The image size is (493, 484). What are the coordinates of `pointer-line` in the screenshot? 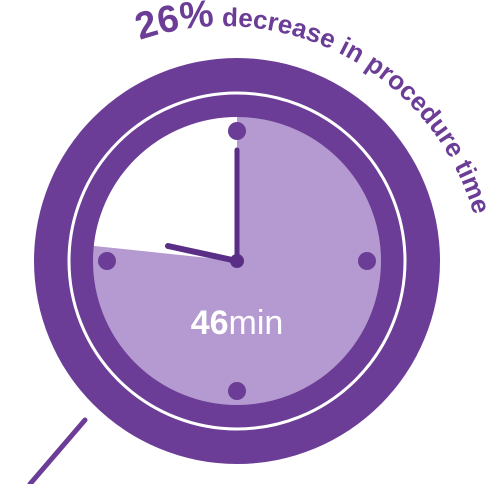 It's located at (57, 450).